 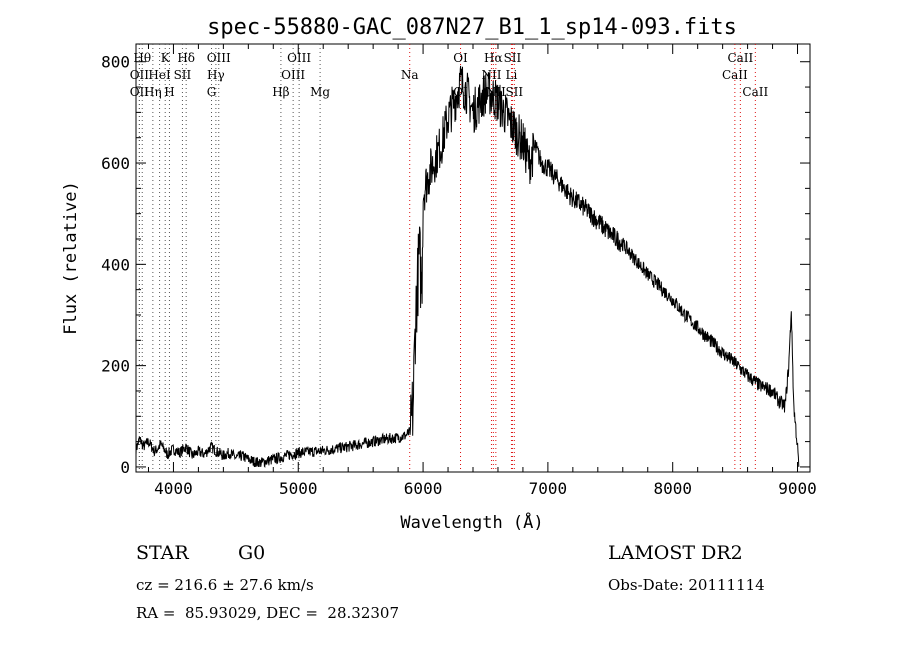 What do you see at coordinates (252, 553) in the screenshot?
I see `object-subclass: G0` at bounding box center [252, 553].